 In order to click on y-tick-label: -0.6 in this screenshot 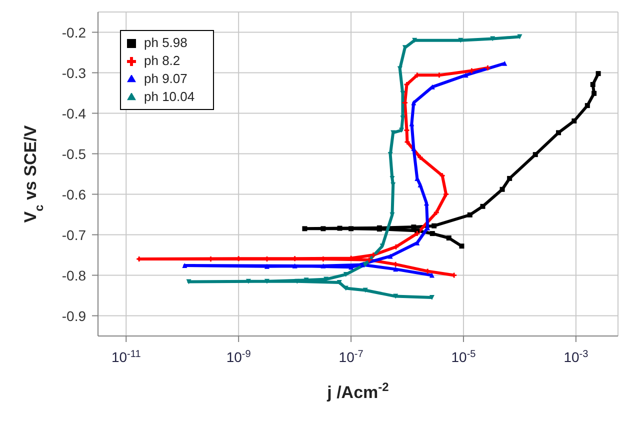, I will do `click(74, 194)`.